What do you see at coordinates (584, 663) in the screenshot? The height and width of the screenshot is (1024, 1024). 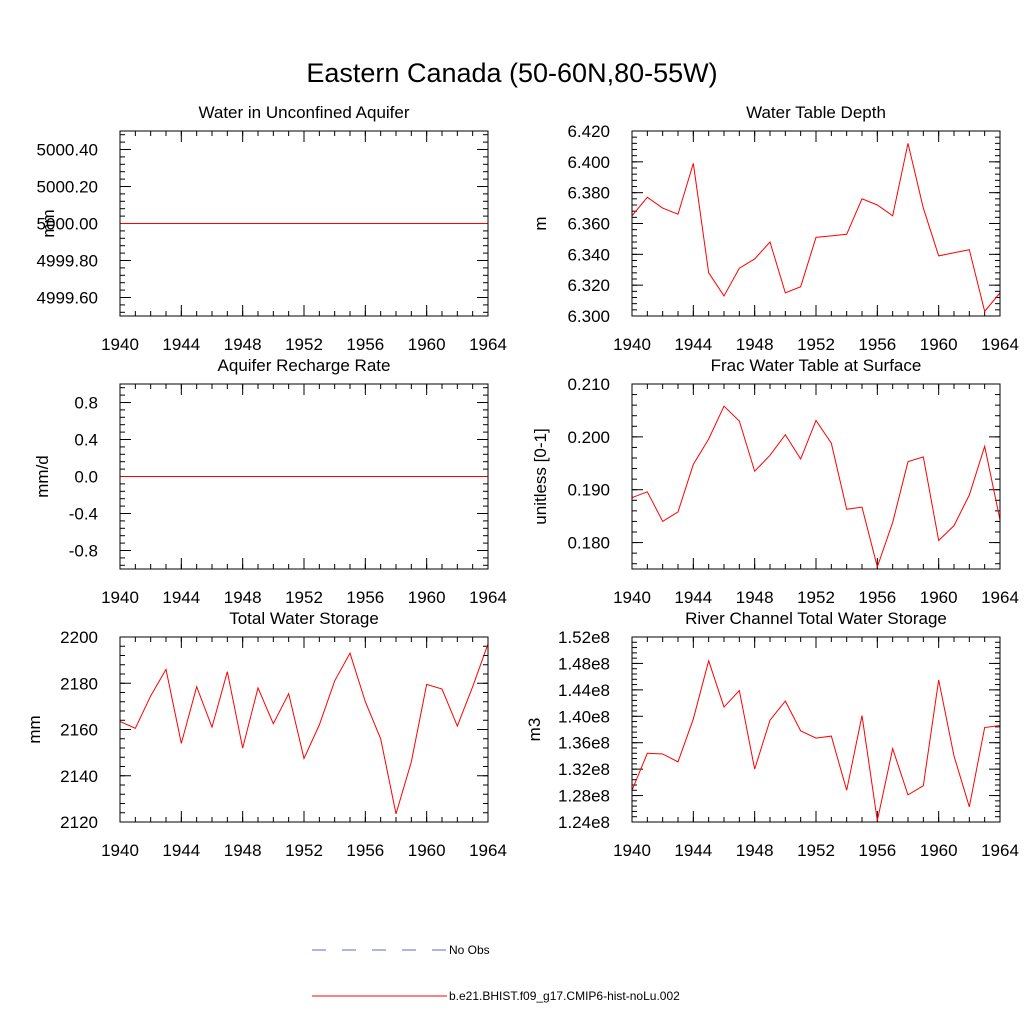 I see `y-tick-label: 1.48e8` at bounding box center [584, 663].